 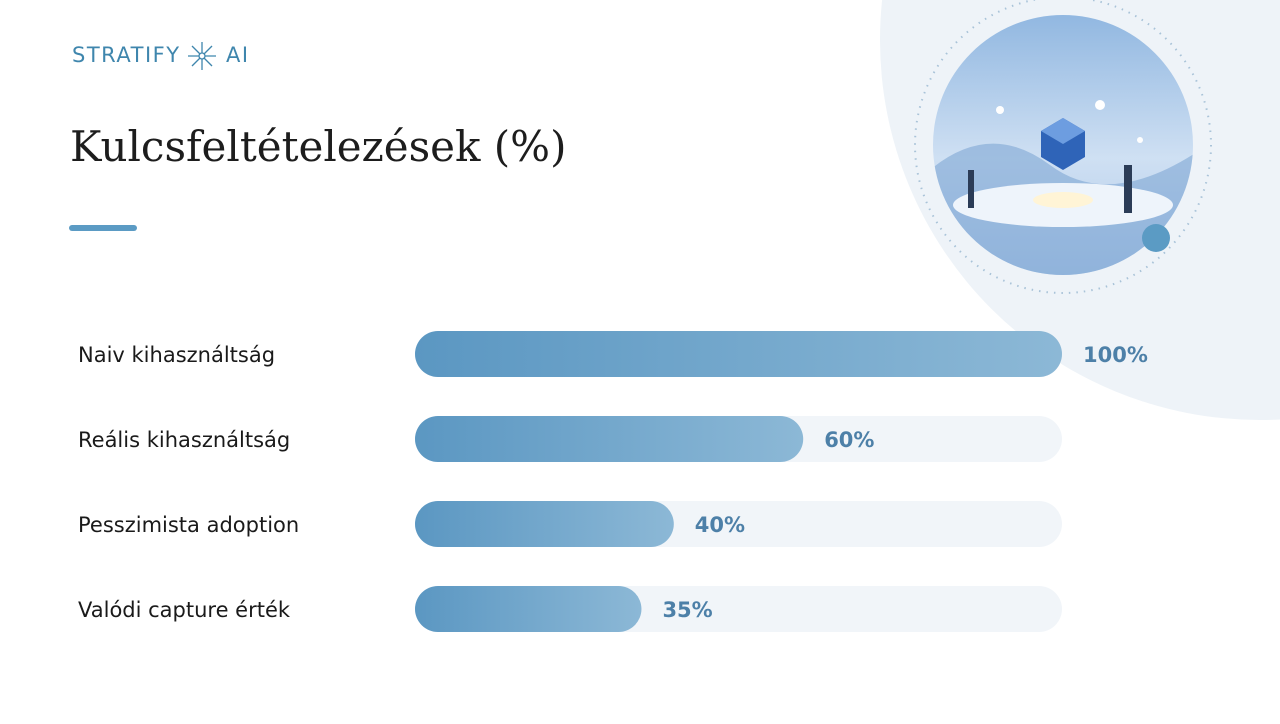 I want to click on accent-dot, so click(x=1156, y=238).